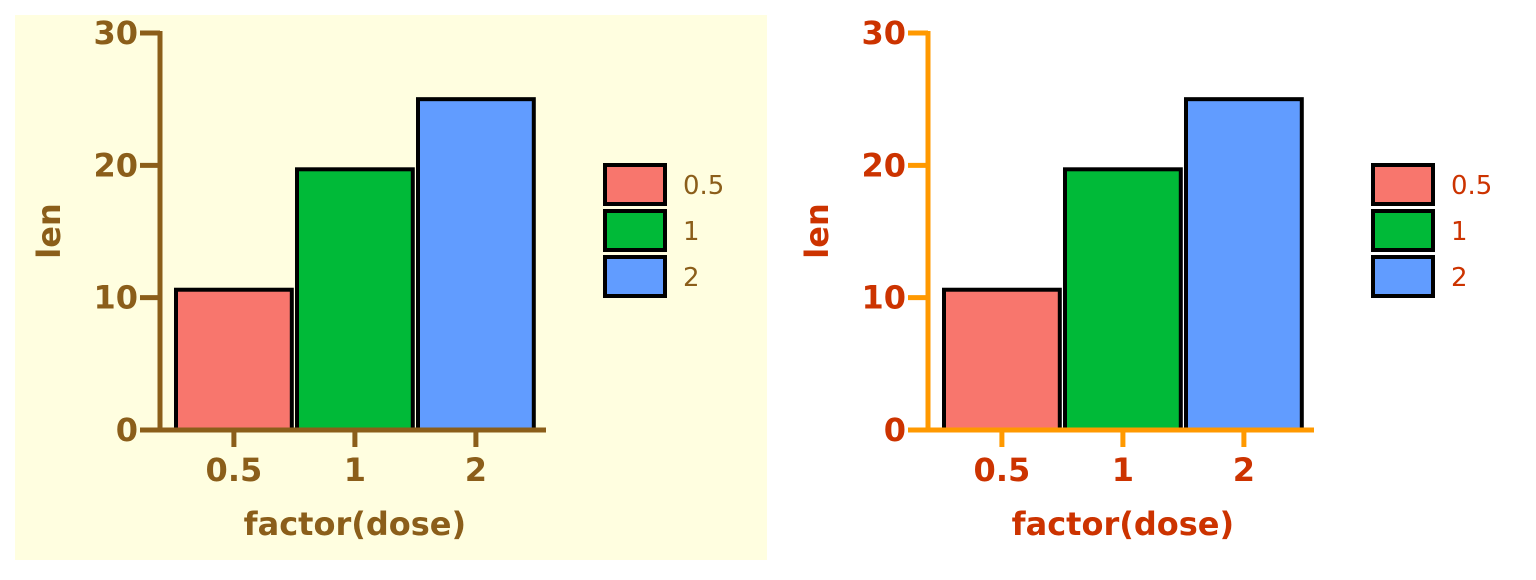 The image size is (1536, 580). Describe the element at coordinates (115, 298) in the screenshot. I see `chart1-y-tick-label: 10` at that location.